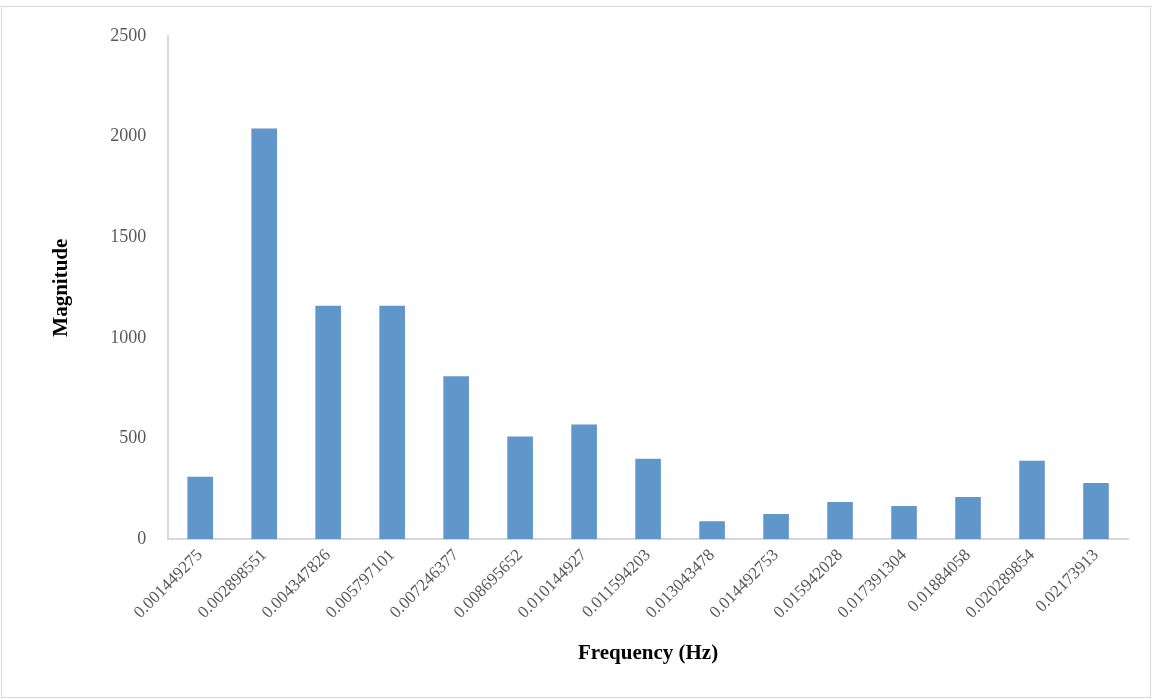 The height and width of the screenshot is (700, 1153). What do you see at coordinates (128, 236) in the screenshot?
I see `y-tick-label: 1500` at bounding box center [128, 236].